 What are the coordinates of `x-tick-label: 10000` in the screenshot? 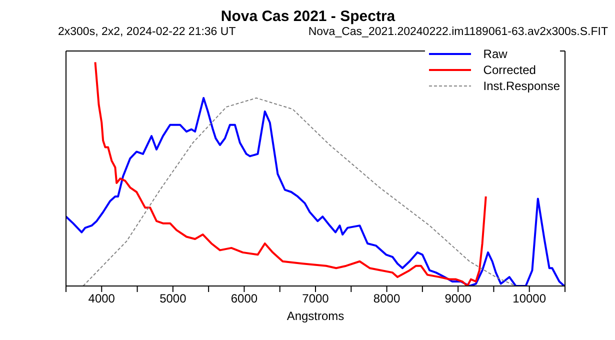 It's located at (529, 299).